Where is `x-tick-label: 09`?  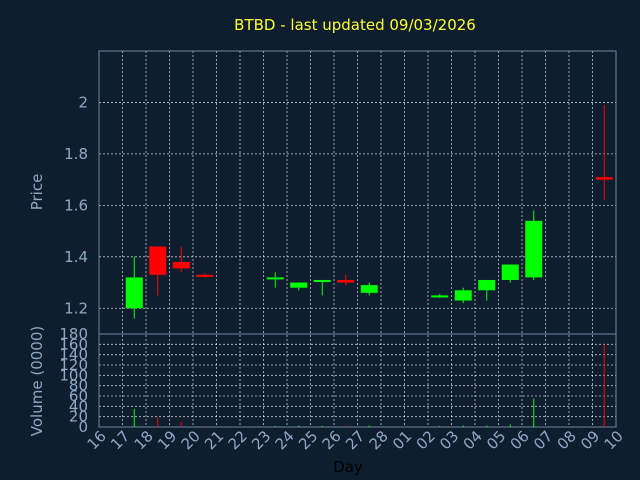
x-tick-label: 09 is located at coordinates (590, 440).